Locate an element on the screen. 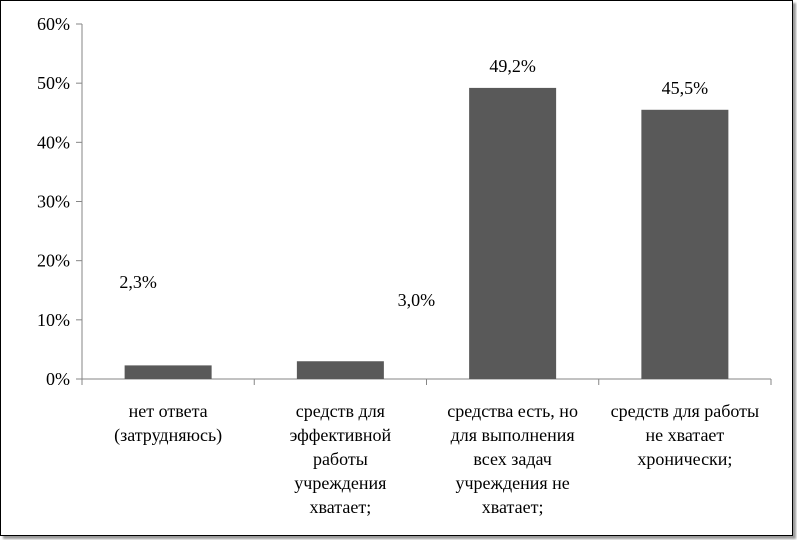 The width and height of the screenshot is (797, 540). y-tick-label: 50% is located at coordinates (53, 83).